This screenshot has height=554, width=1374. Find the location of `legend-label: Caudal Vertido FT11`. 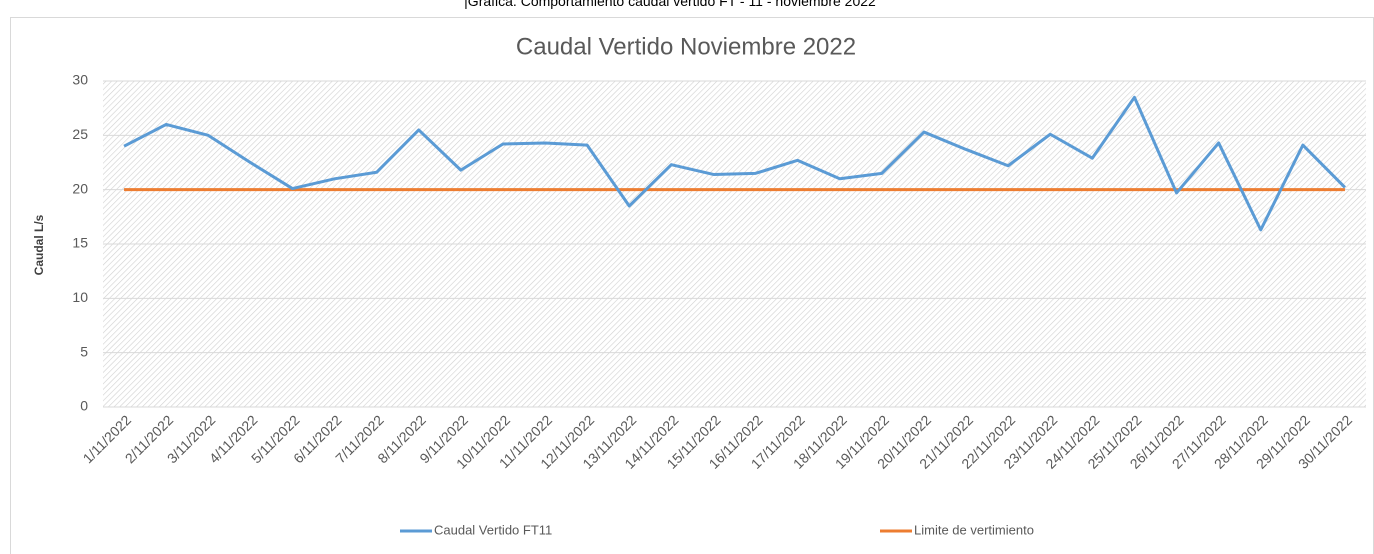

legend-label: Caudal Vertido FT11 is located at coordinates (493, 529).